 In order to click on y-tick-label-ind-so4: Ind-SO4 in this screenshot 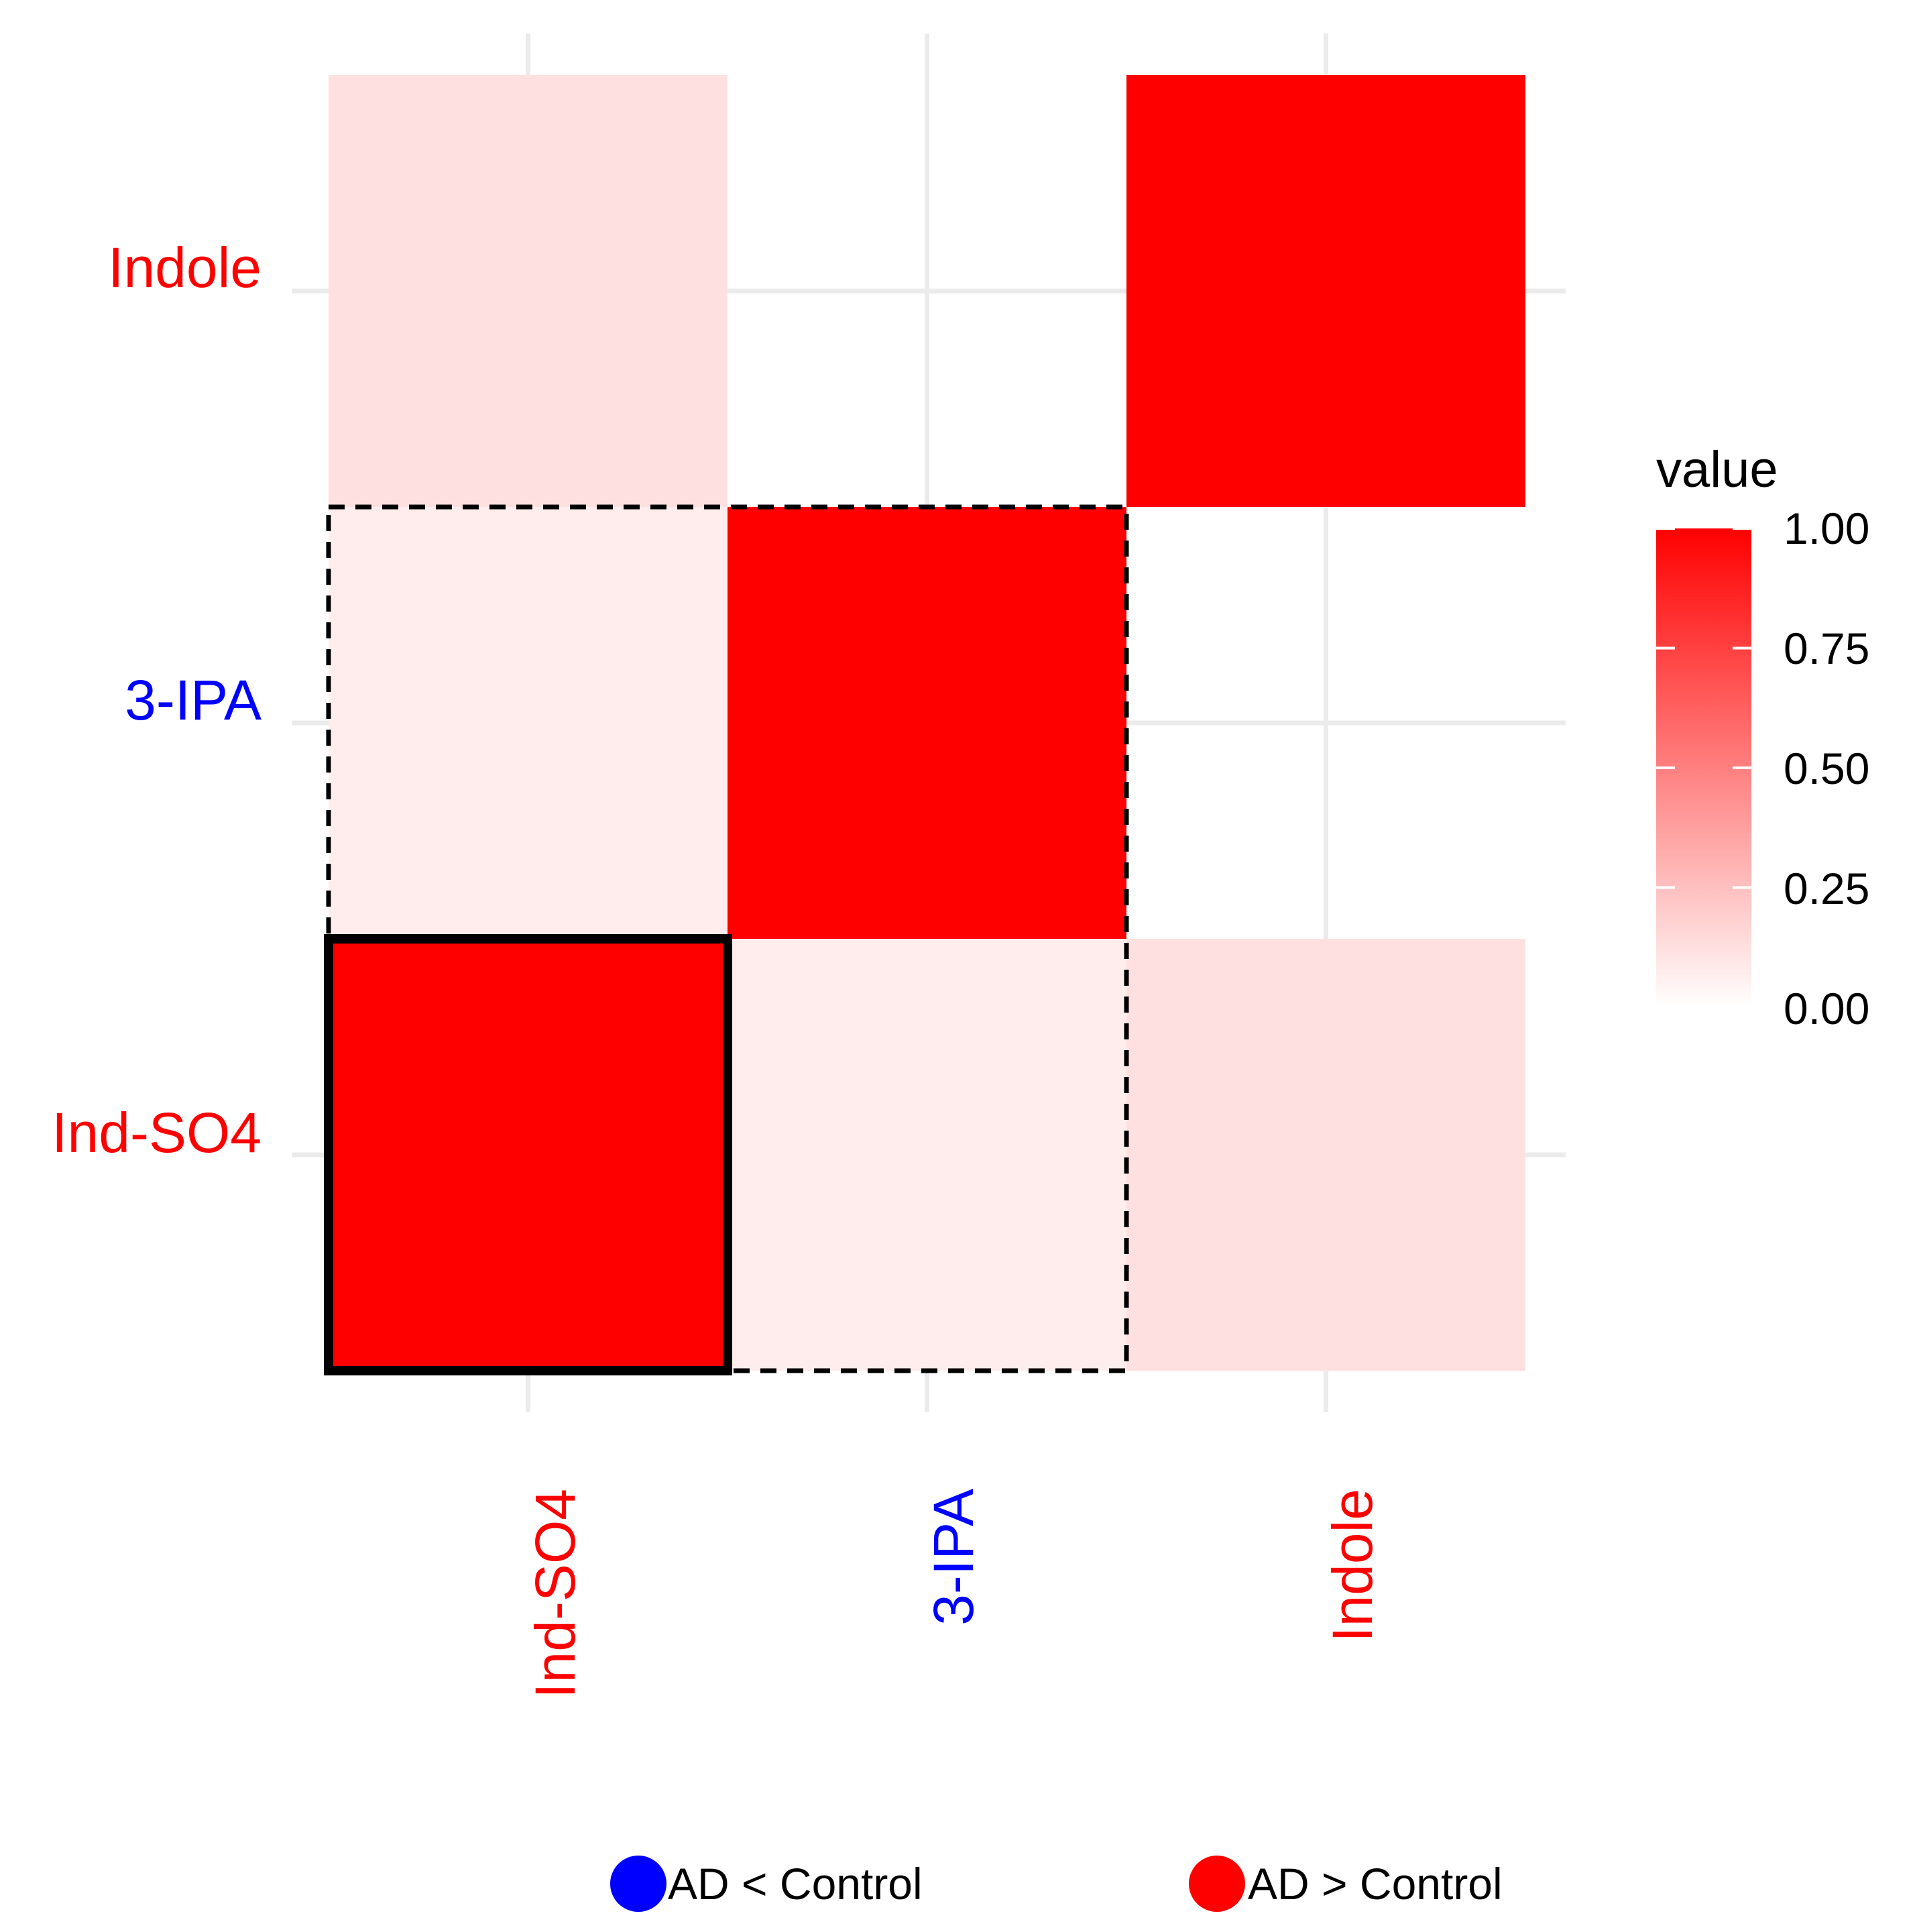, I will do `click(157, 1132)`.